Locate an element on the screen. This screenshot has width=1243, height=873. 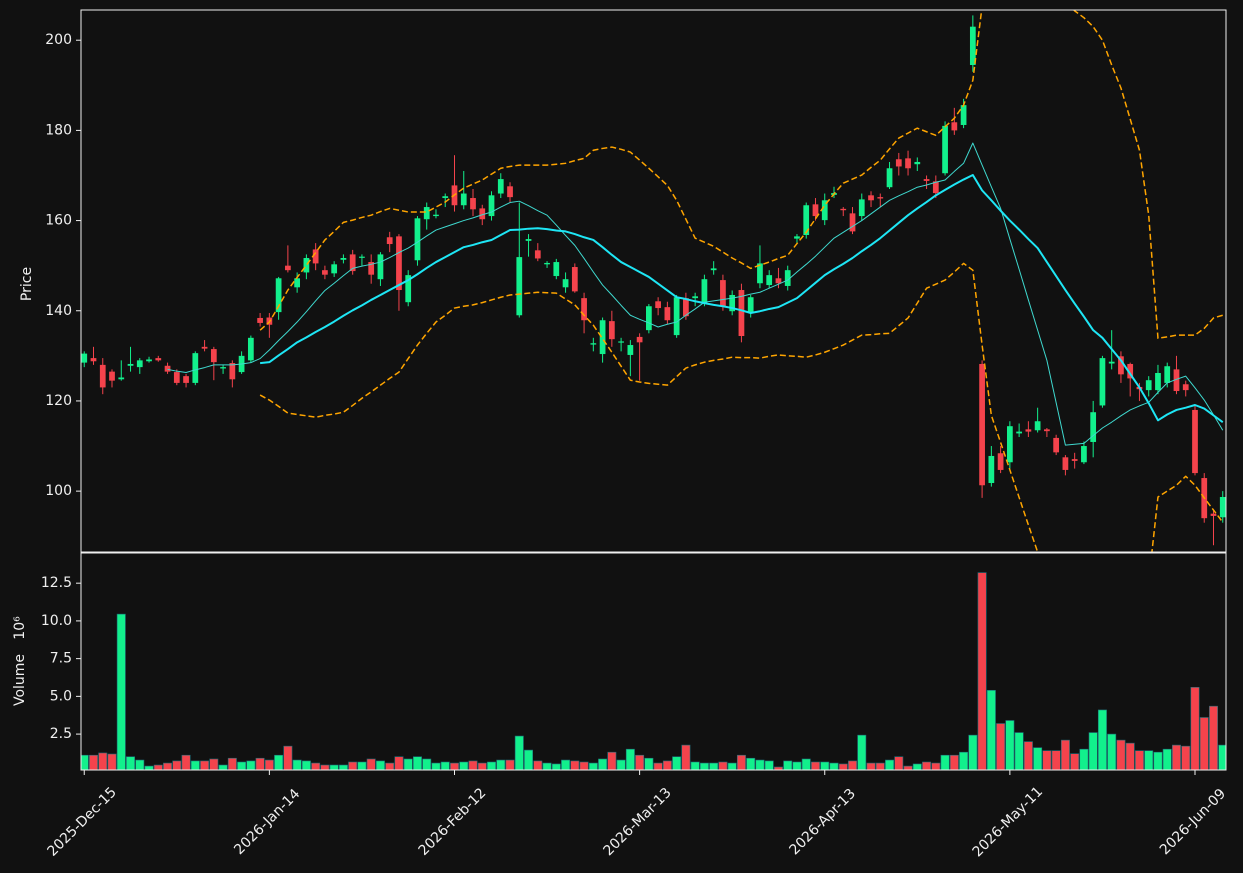
y-tick-label: 200 is located at coordinates (58, 40).